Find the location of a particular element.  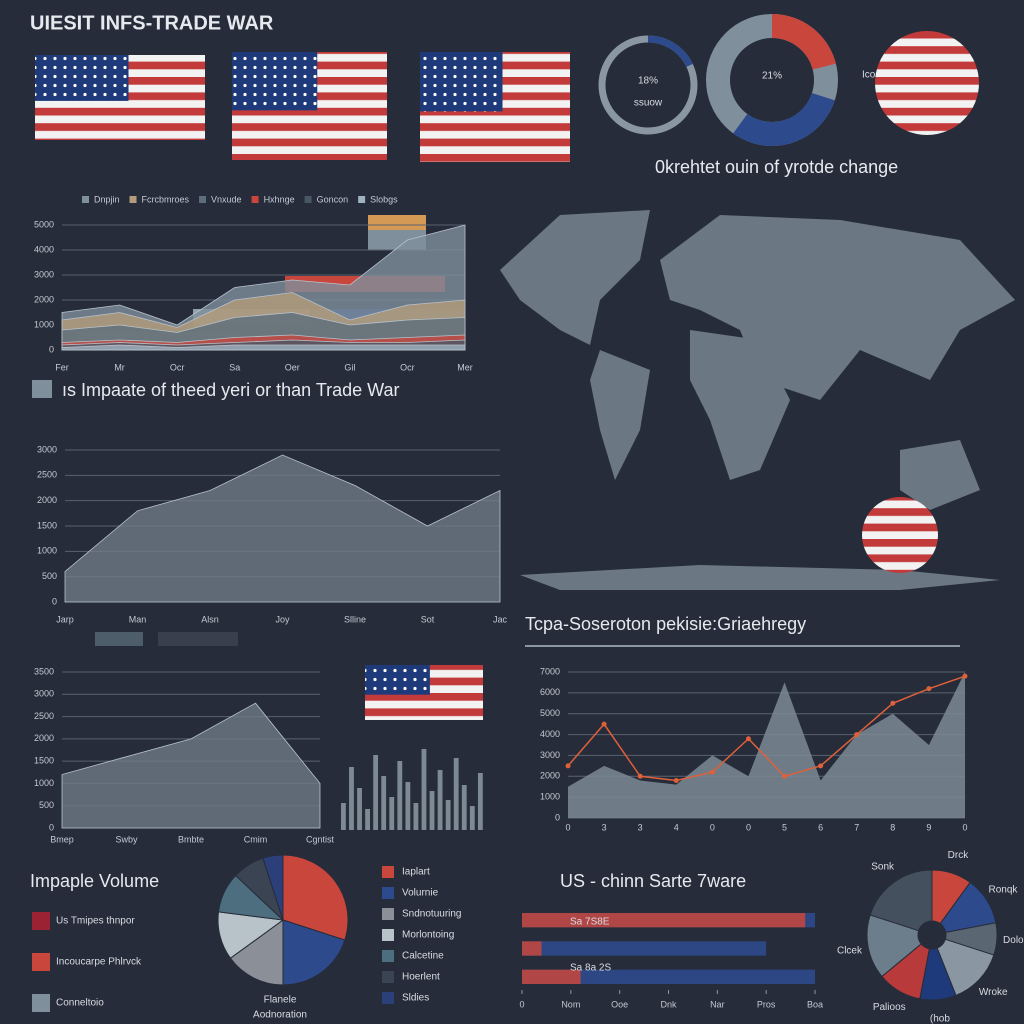

annotation: Sa 7S8E is located at coordinates (590, 922).